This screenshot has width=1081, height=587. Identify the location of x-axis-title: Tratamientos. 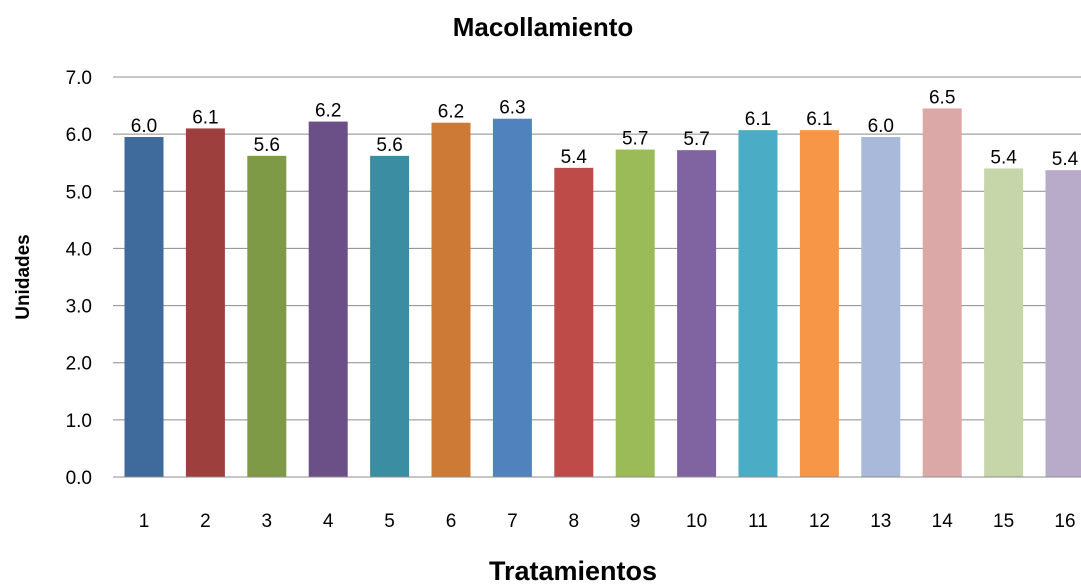
(573, 571).